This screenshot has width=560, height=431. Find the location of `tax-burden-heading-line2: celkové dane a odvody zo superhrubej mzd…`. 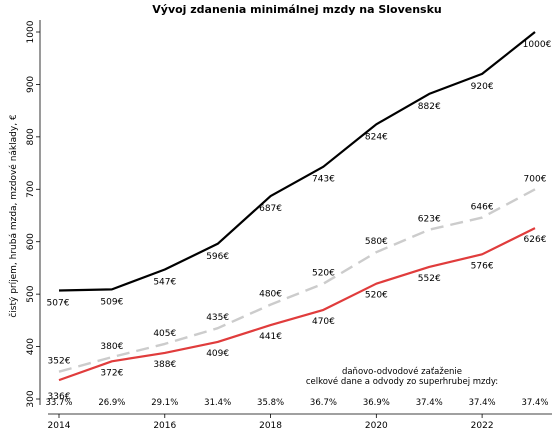

tax-burden-heading-line2: celkové dane a odvody zo superhrubej mzd… is located at coordinates (402, 381).